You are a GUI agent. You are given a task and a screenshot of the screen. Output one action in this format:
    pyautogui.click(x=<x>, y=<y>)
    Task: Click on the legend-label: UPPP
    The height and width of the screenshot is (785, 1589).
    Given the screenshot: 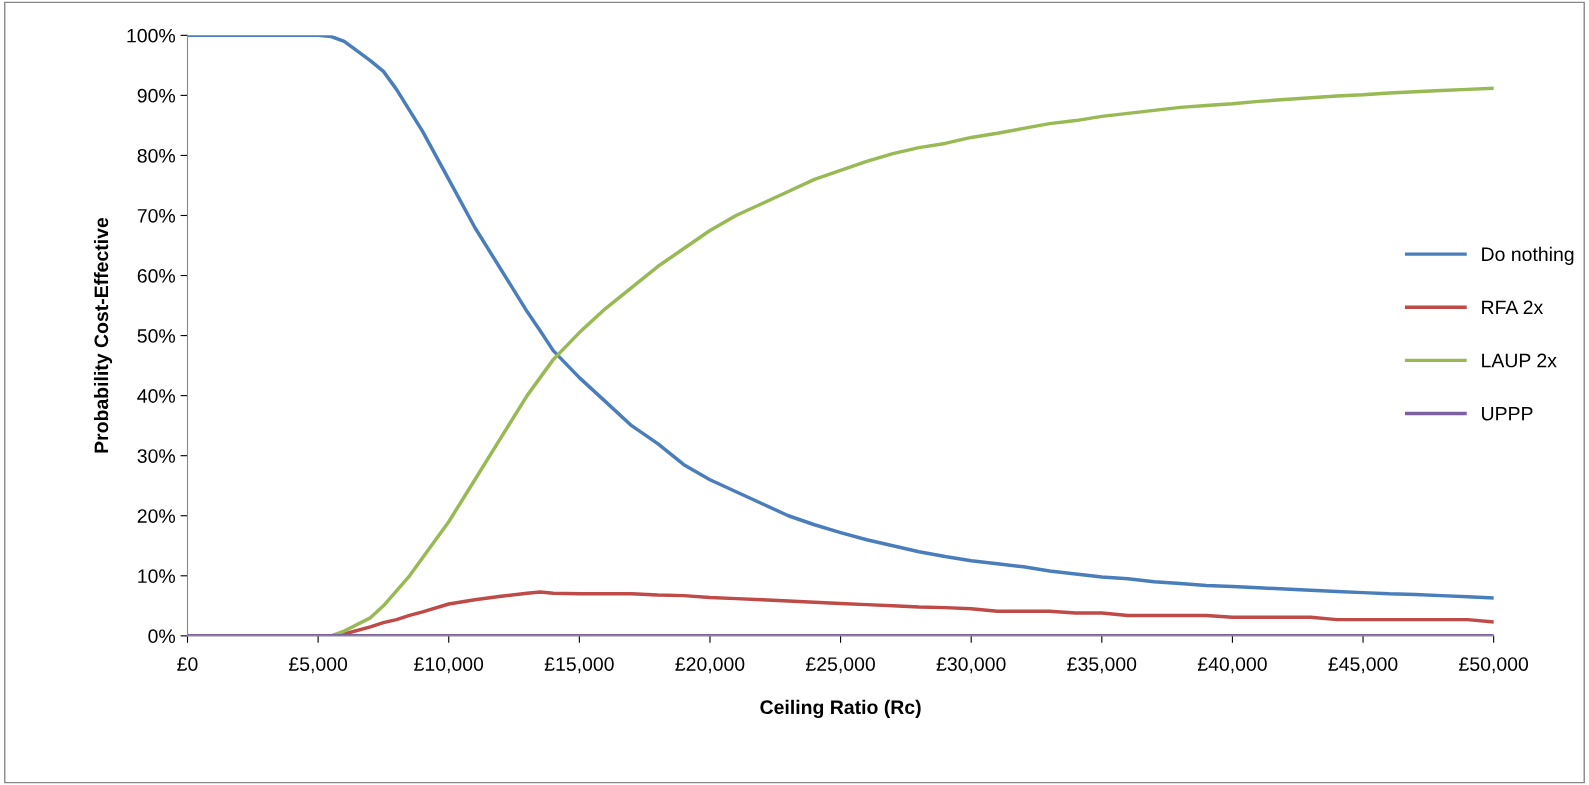 What is the action you would take?
    pyautogui.click(x=1507, y=413)
    